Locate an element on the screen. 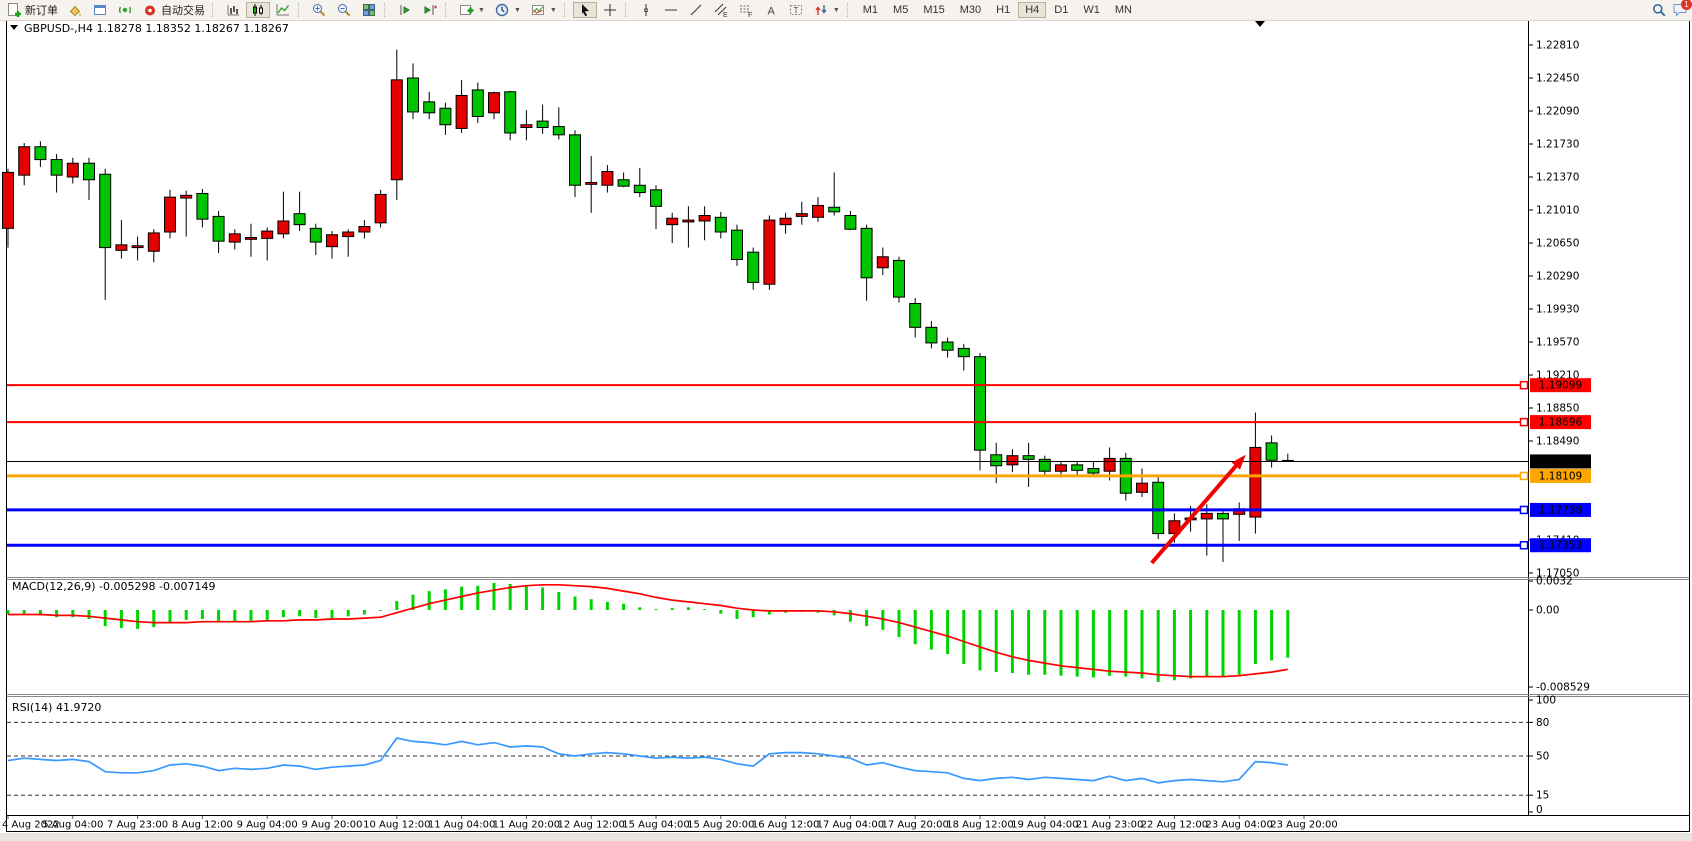  arrows-tool-button: ▼ is located at coordinates (826, 10).